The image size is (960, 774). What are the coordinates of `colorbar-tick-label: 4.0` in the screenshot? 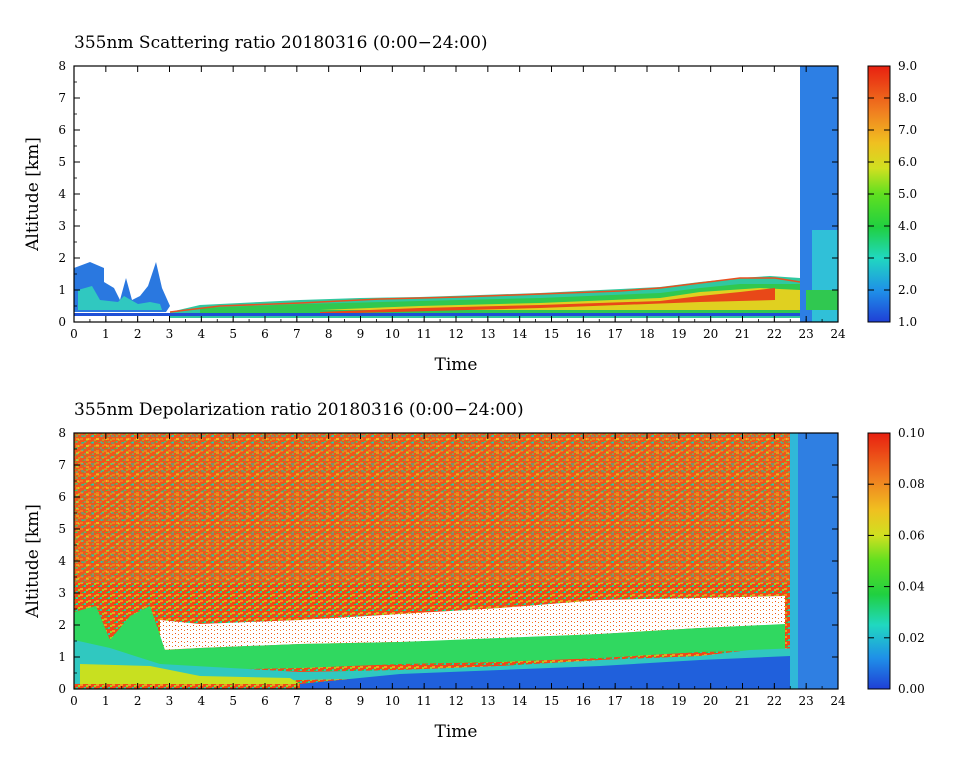 It's located at (907, 226).